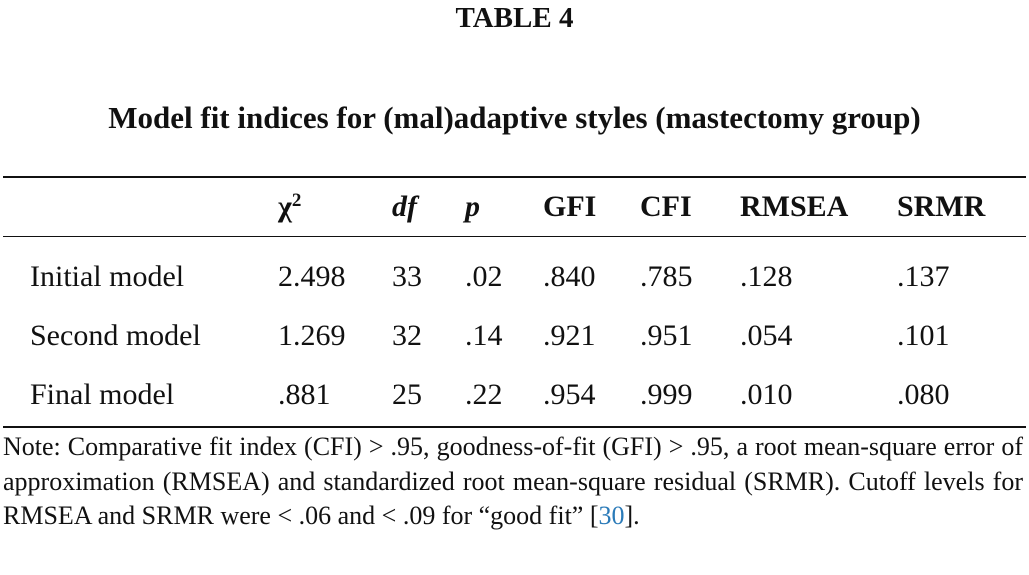 The height and width of the screenshot is (575, 1029). I want to click on table-cell: .840, so click(569, 276).